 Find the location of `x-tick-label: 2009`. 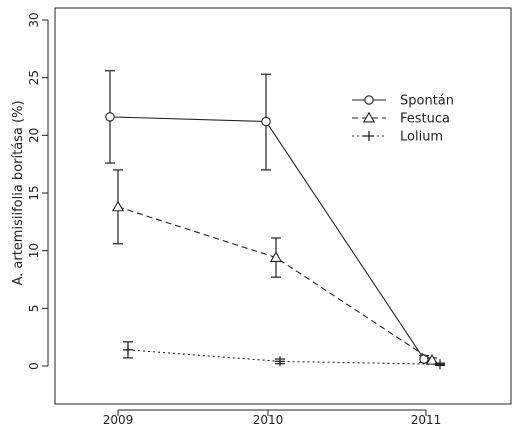

x-tick-label: 2009 is located at coordinates (118, 419).